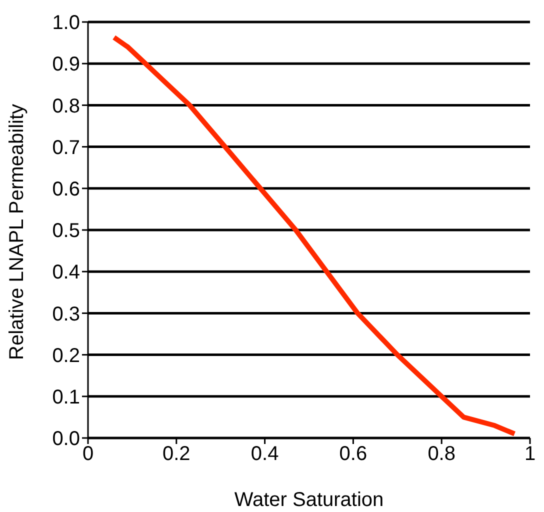 This screenshot has width=544, height=512. I want to click on x-tick-label: 0.2, so click(176, 454).